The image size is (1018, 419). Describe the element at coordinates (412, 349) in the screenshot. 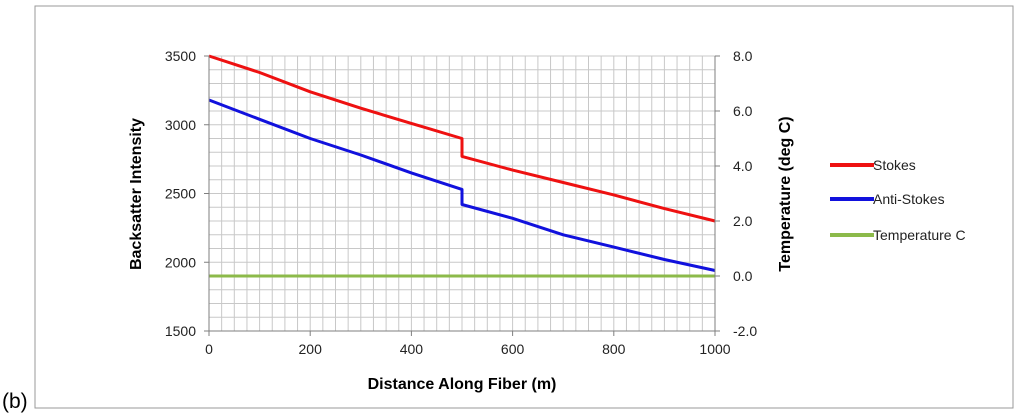

I see `x-tick-label: 400` at that location.